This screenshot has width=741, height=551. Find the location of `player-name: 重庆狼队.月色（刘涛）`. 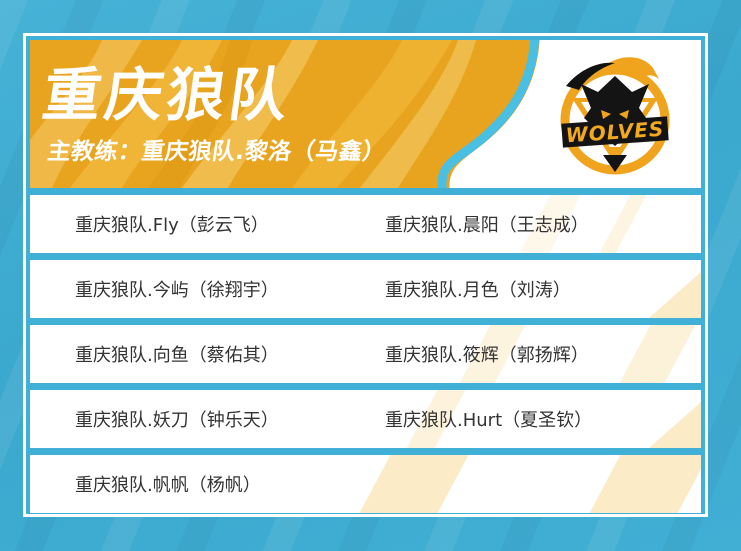

player-name: 重庆狼队.月色（刘涛） is located at coordinates (478, 290).